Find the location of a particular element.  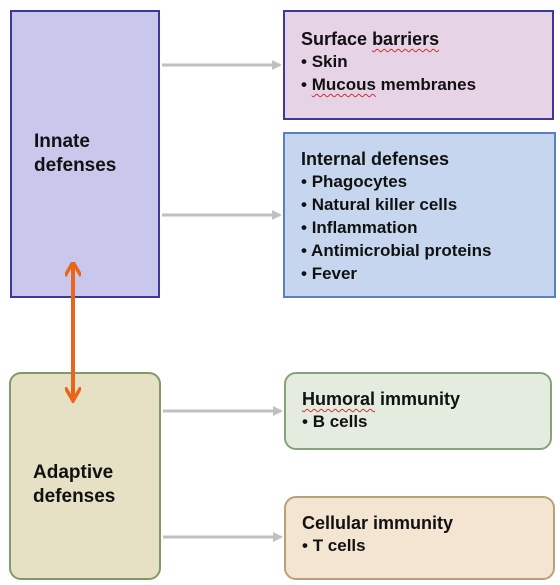

humoral-immunity-list: • B cells is located at coordinates (426, 421).